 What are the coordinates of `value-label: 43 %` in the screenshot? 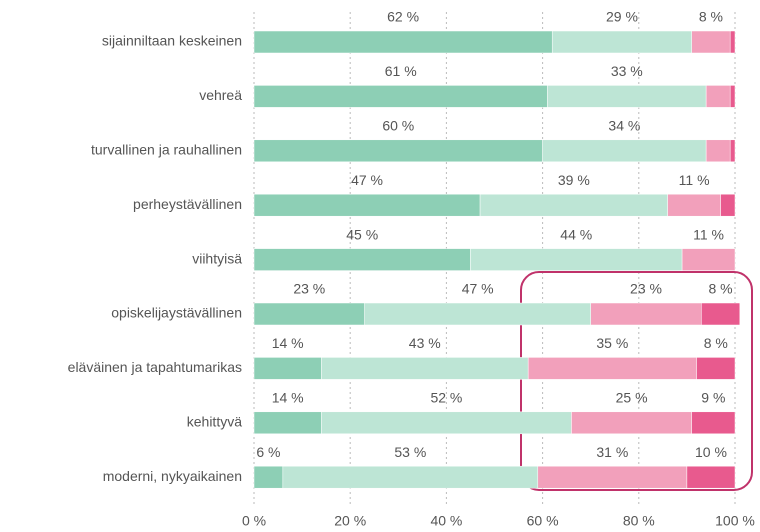 It's located at (425, 343).